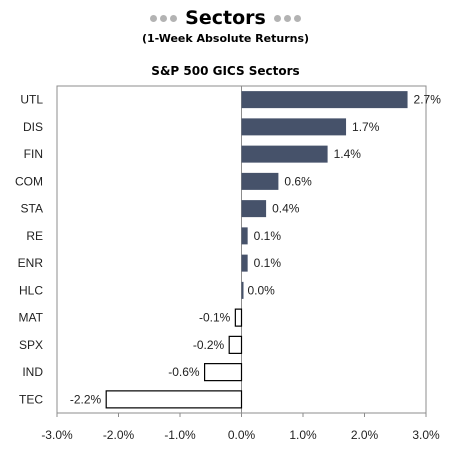 The width and height of the screenshot is (451, 451). What do you see at coordinates (33, 127) in the screenshot?
I see `category-label-dis: DIS` at bounding box center [33, 127].